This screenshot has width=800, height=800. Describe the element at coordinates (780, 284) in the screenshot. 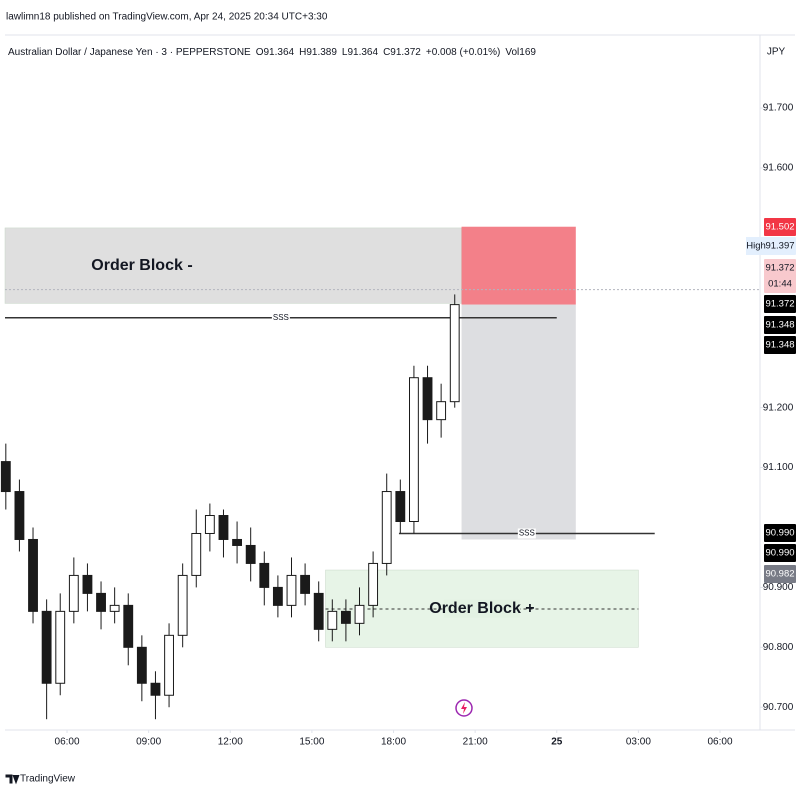

I see `price-tag-sub: 01:44` at that location.